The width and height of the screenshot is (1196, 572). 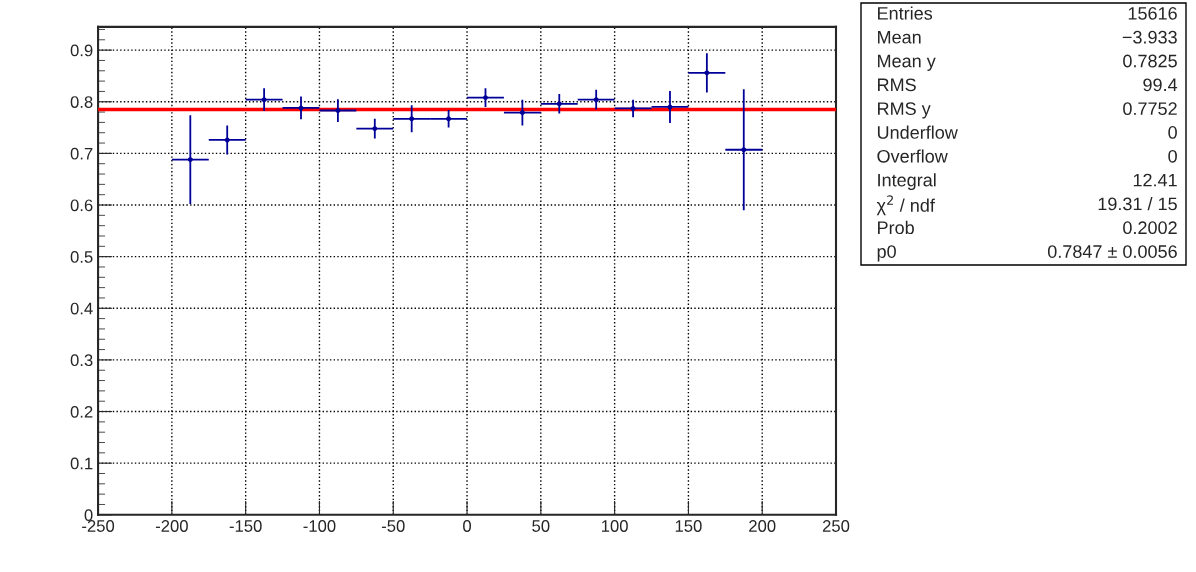 I want to click on text: Underflow, so click(x=917, y=132).